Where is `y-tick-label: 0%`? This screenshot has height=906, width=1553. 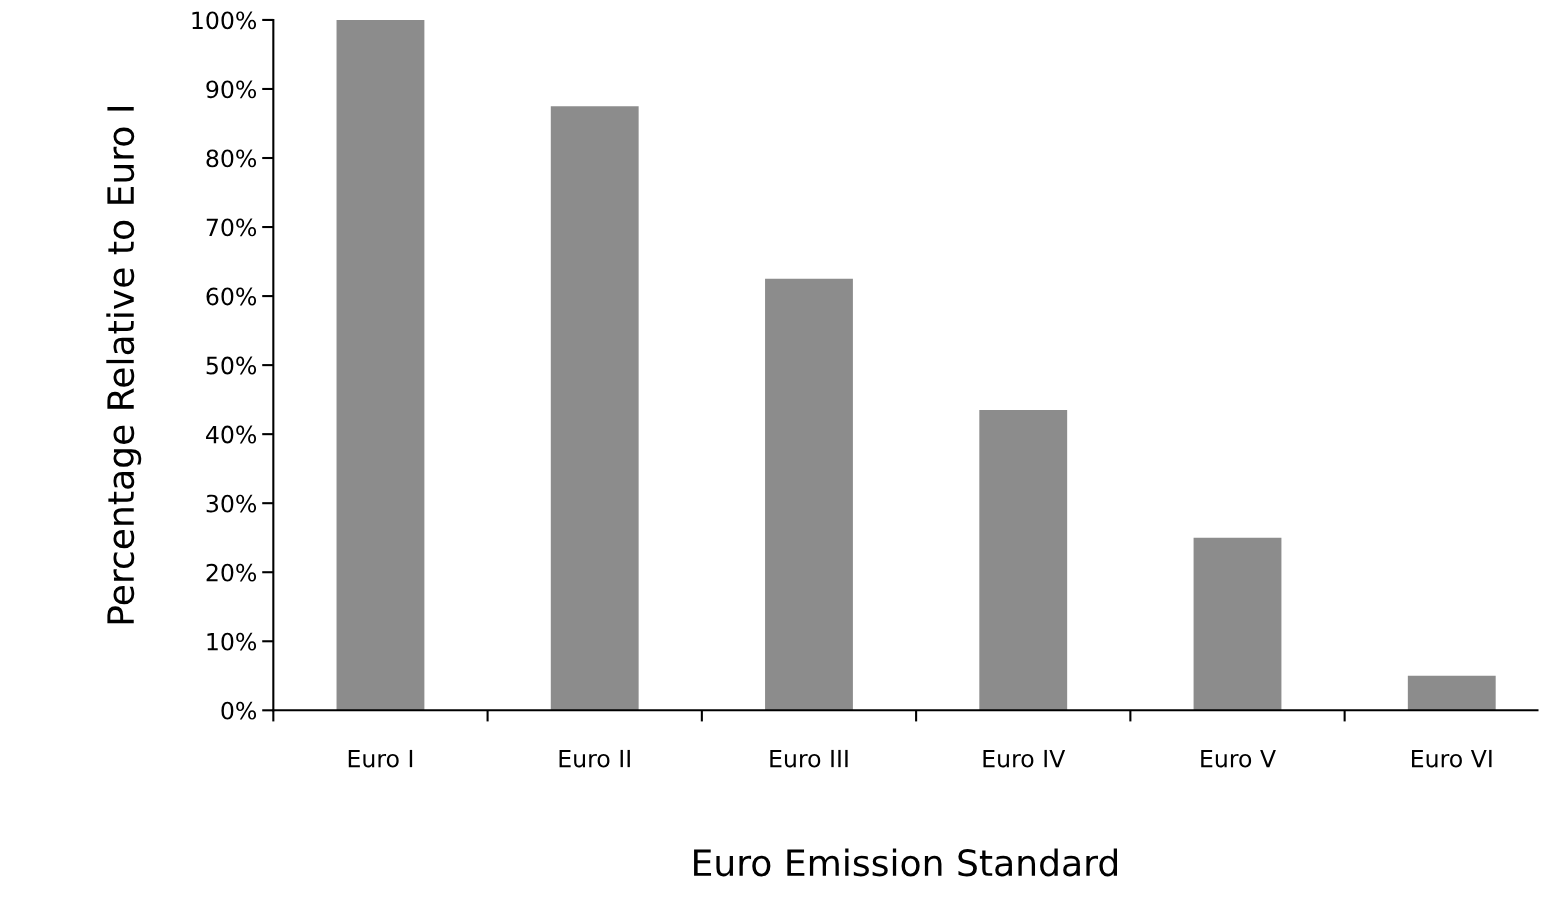 y-tick-label: 0% is located at coordinates (239, 710).